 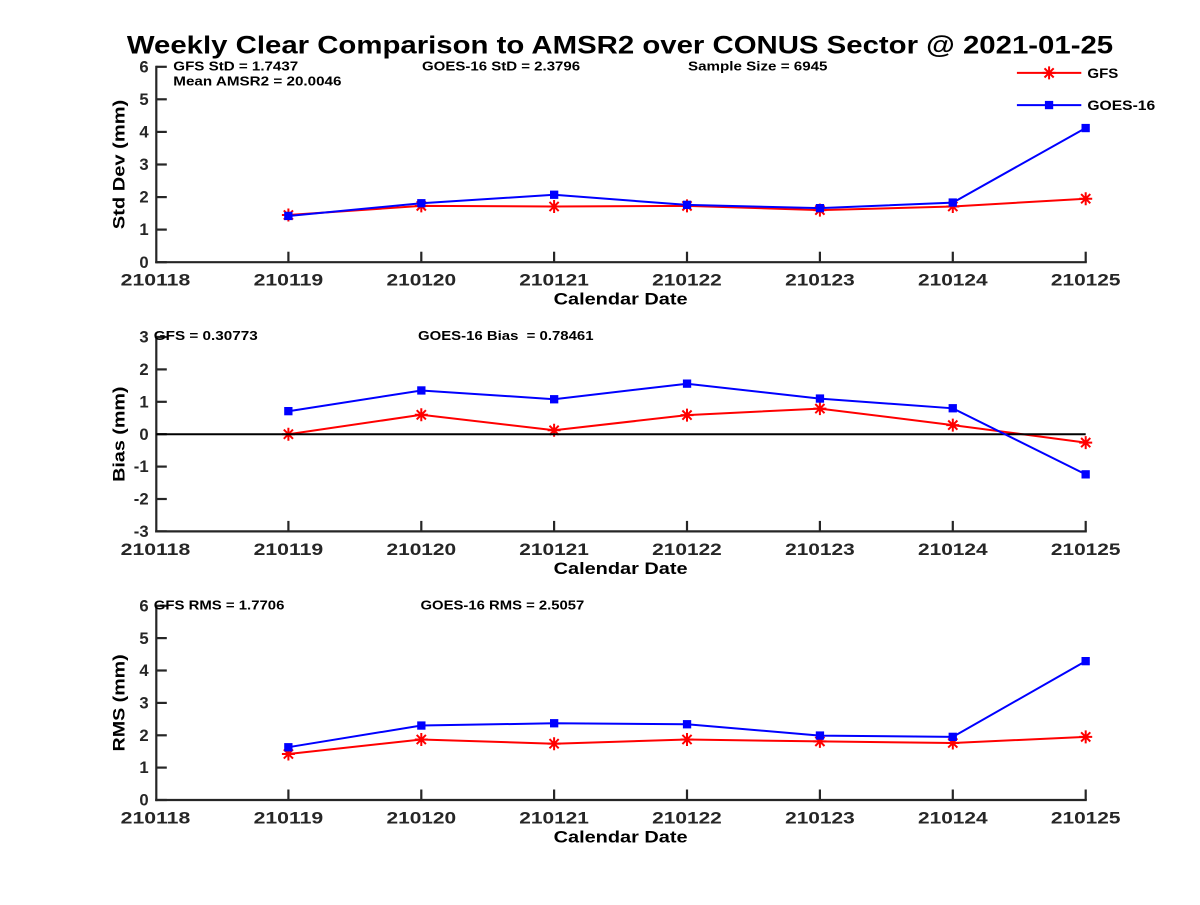 What do you see at coordinates (141, 466) in the screenshot?
I see `svg-text: -1` at bounding box center [141, 466].